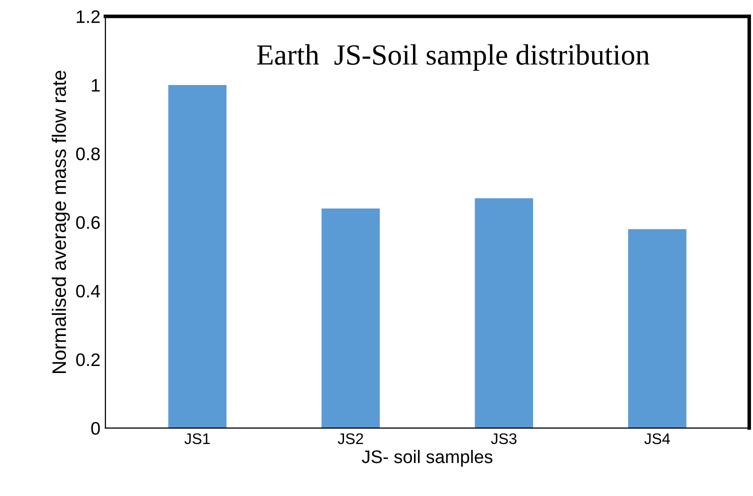 The height and width of the screenshot is (496, 753). I want to click on x-axis-title: JS- soil samples, so click(427, 458).